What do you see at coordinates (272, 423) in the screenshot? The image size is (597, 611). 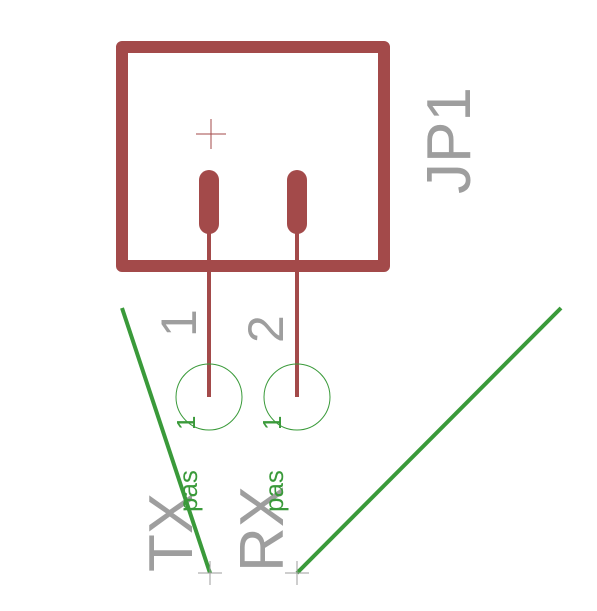 I see `pin-2-swap-level: 1` at bounding box center [272, 423].